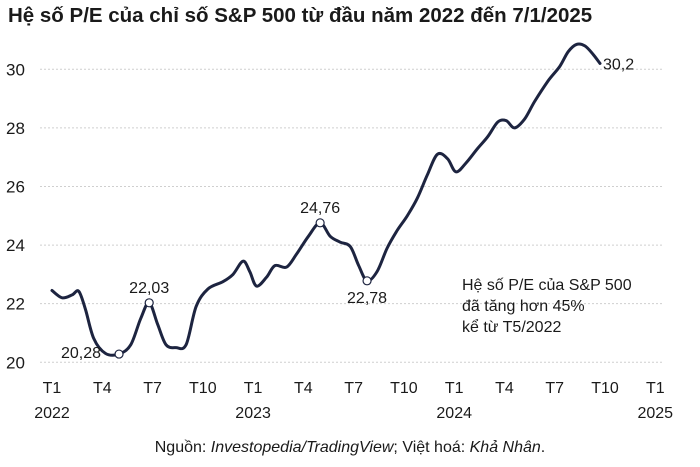 Image resolution: width=700 pixels, height=467 pixels. Describe the element at coordinates (15, 69) in the screenshot. I see `y-tick-label-30: 30` at that location.